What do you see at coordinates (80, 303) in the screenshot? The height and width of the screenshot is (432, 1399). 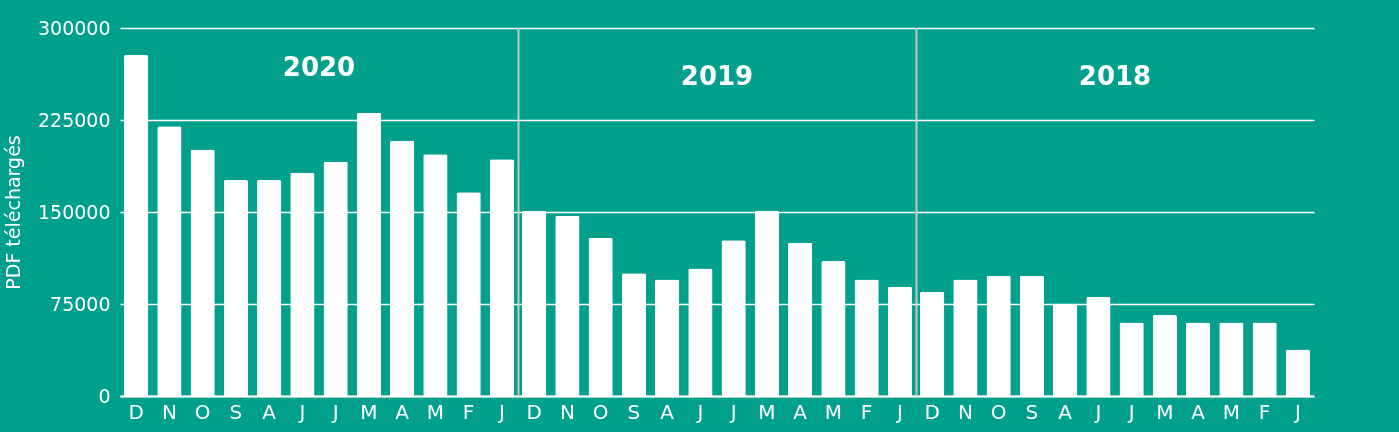 I see `y-tick-label: 75000` at bounding box center [80, 303].